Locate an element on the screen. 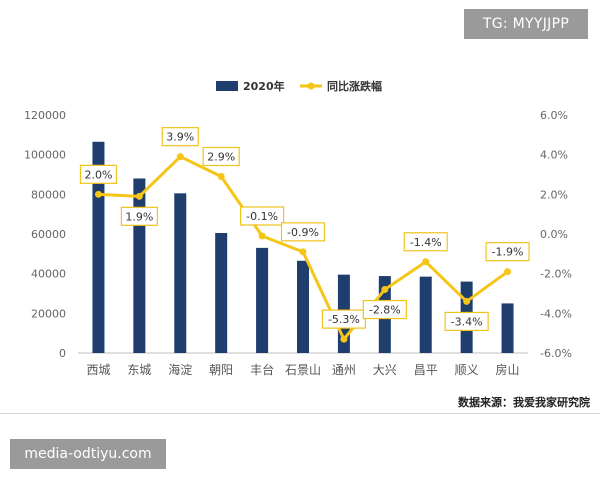  y-right-tick-label: 2.0% is located at coordinates (554, 194).